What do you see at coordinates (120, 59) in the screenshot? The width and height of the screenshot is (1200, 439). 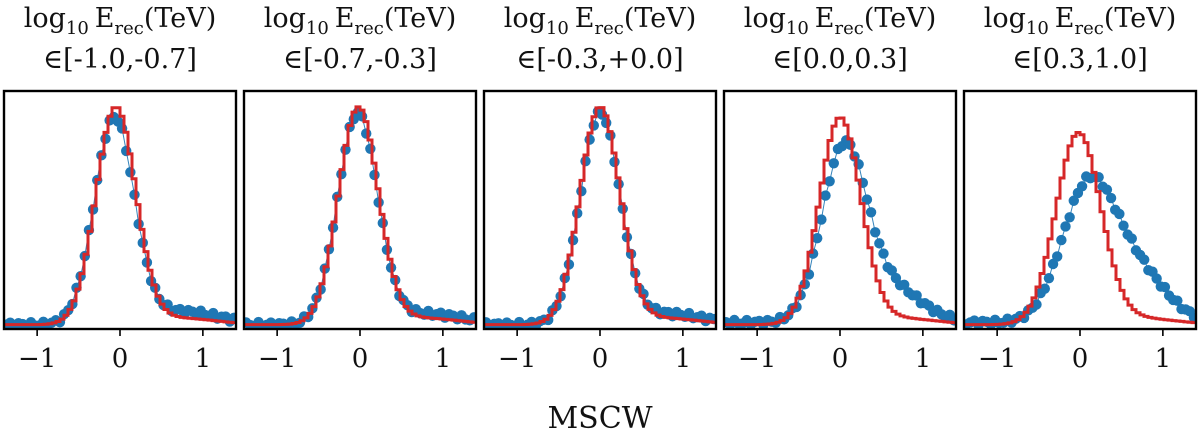 I see `panel-title-range: ∈[-1.0,-0.7]` at bounding box center [120, 59].